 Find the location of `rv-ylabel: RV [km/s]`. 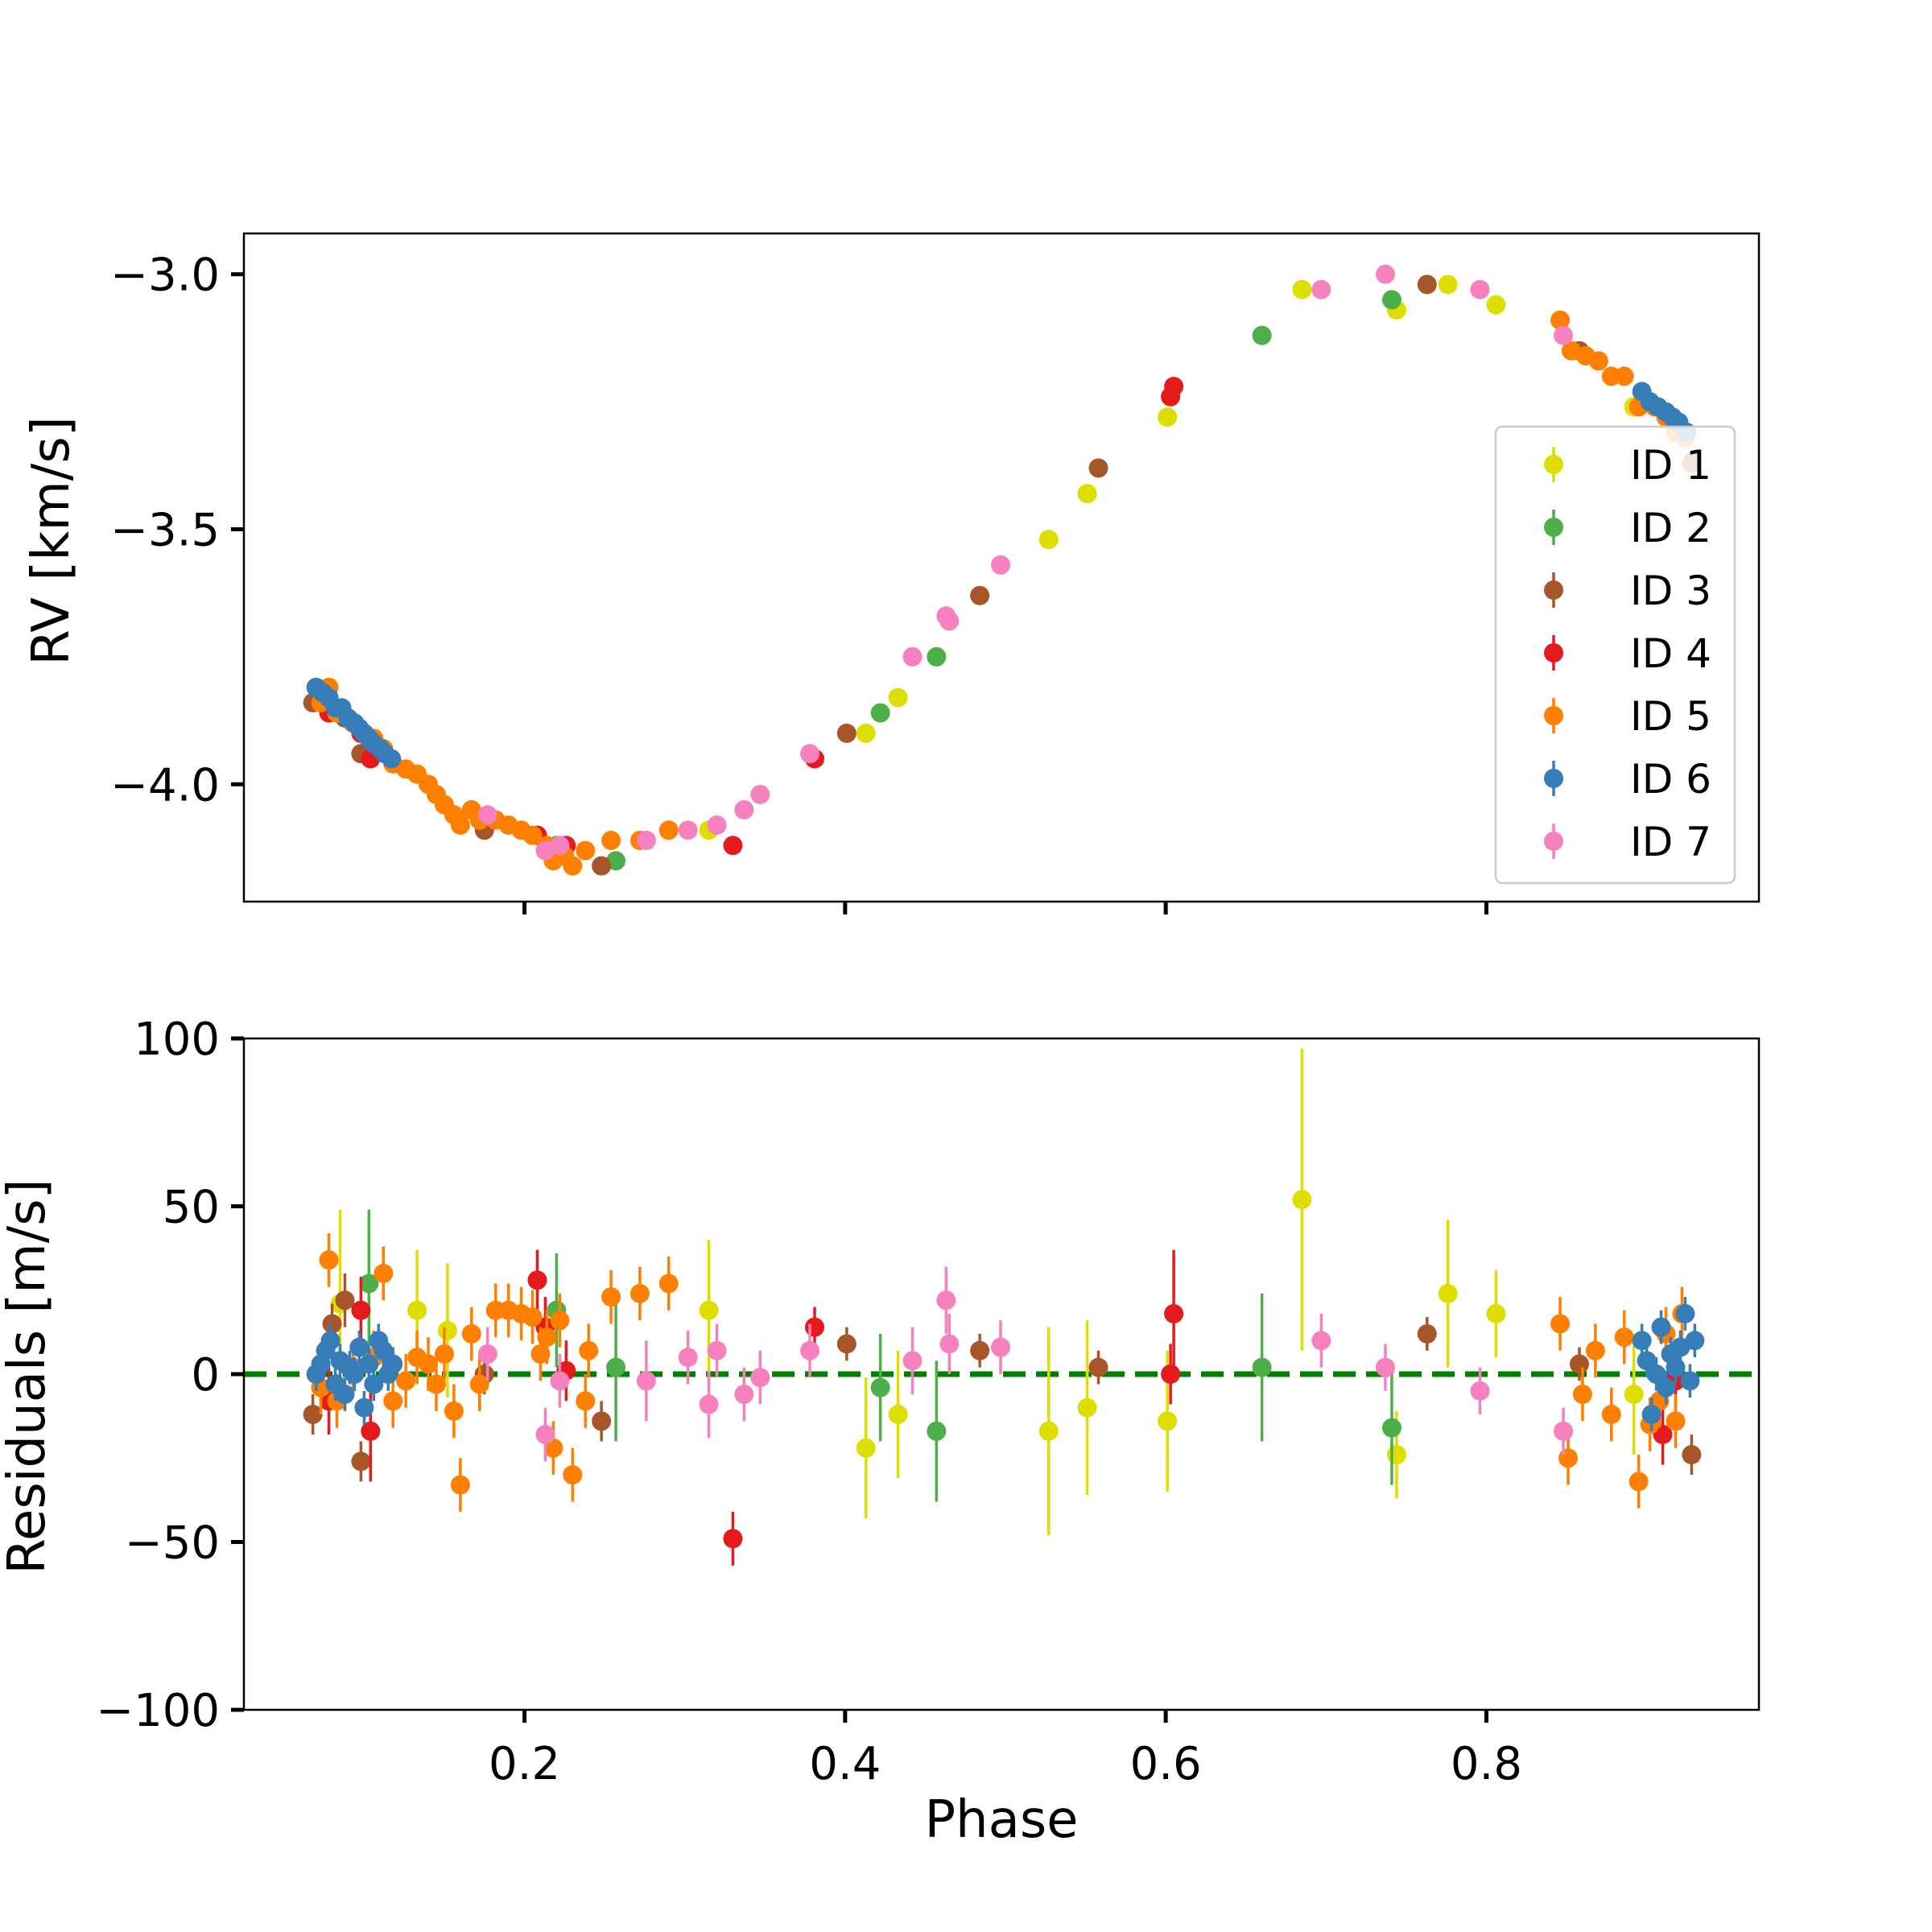

rv-ylabel: RV [km/s] is located at coordinates (51, 540).